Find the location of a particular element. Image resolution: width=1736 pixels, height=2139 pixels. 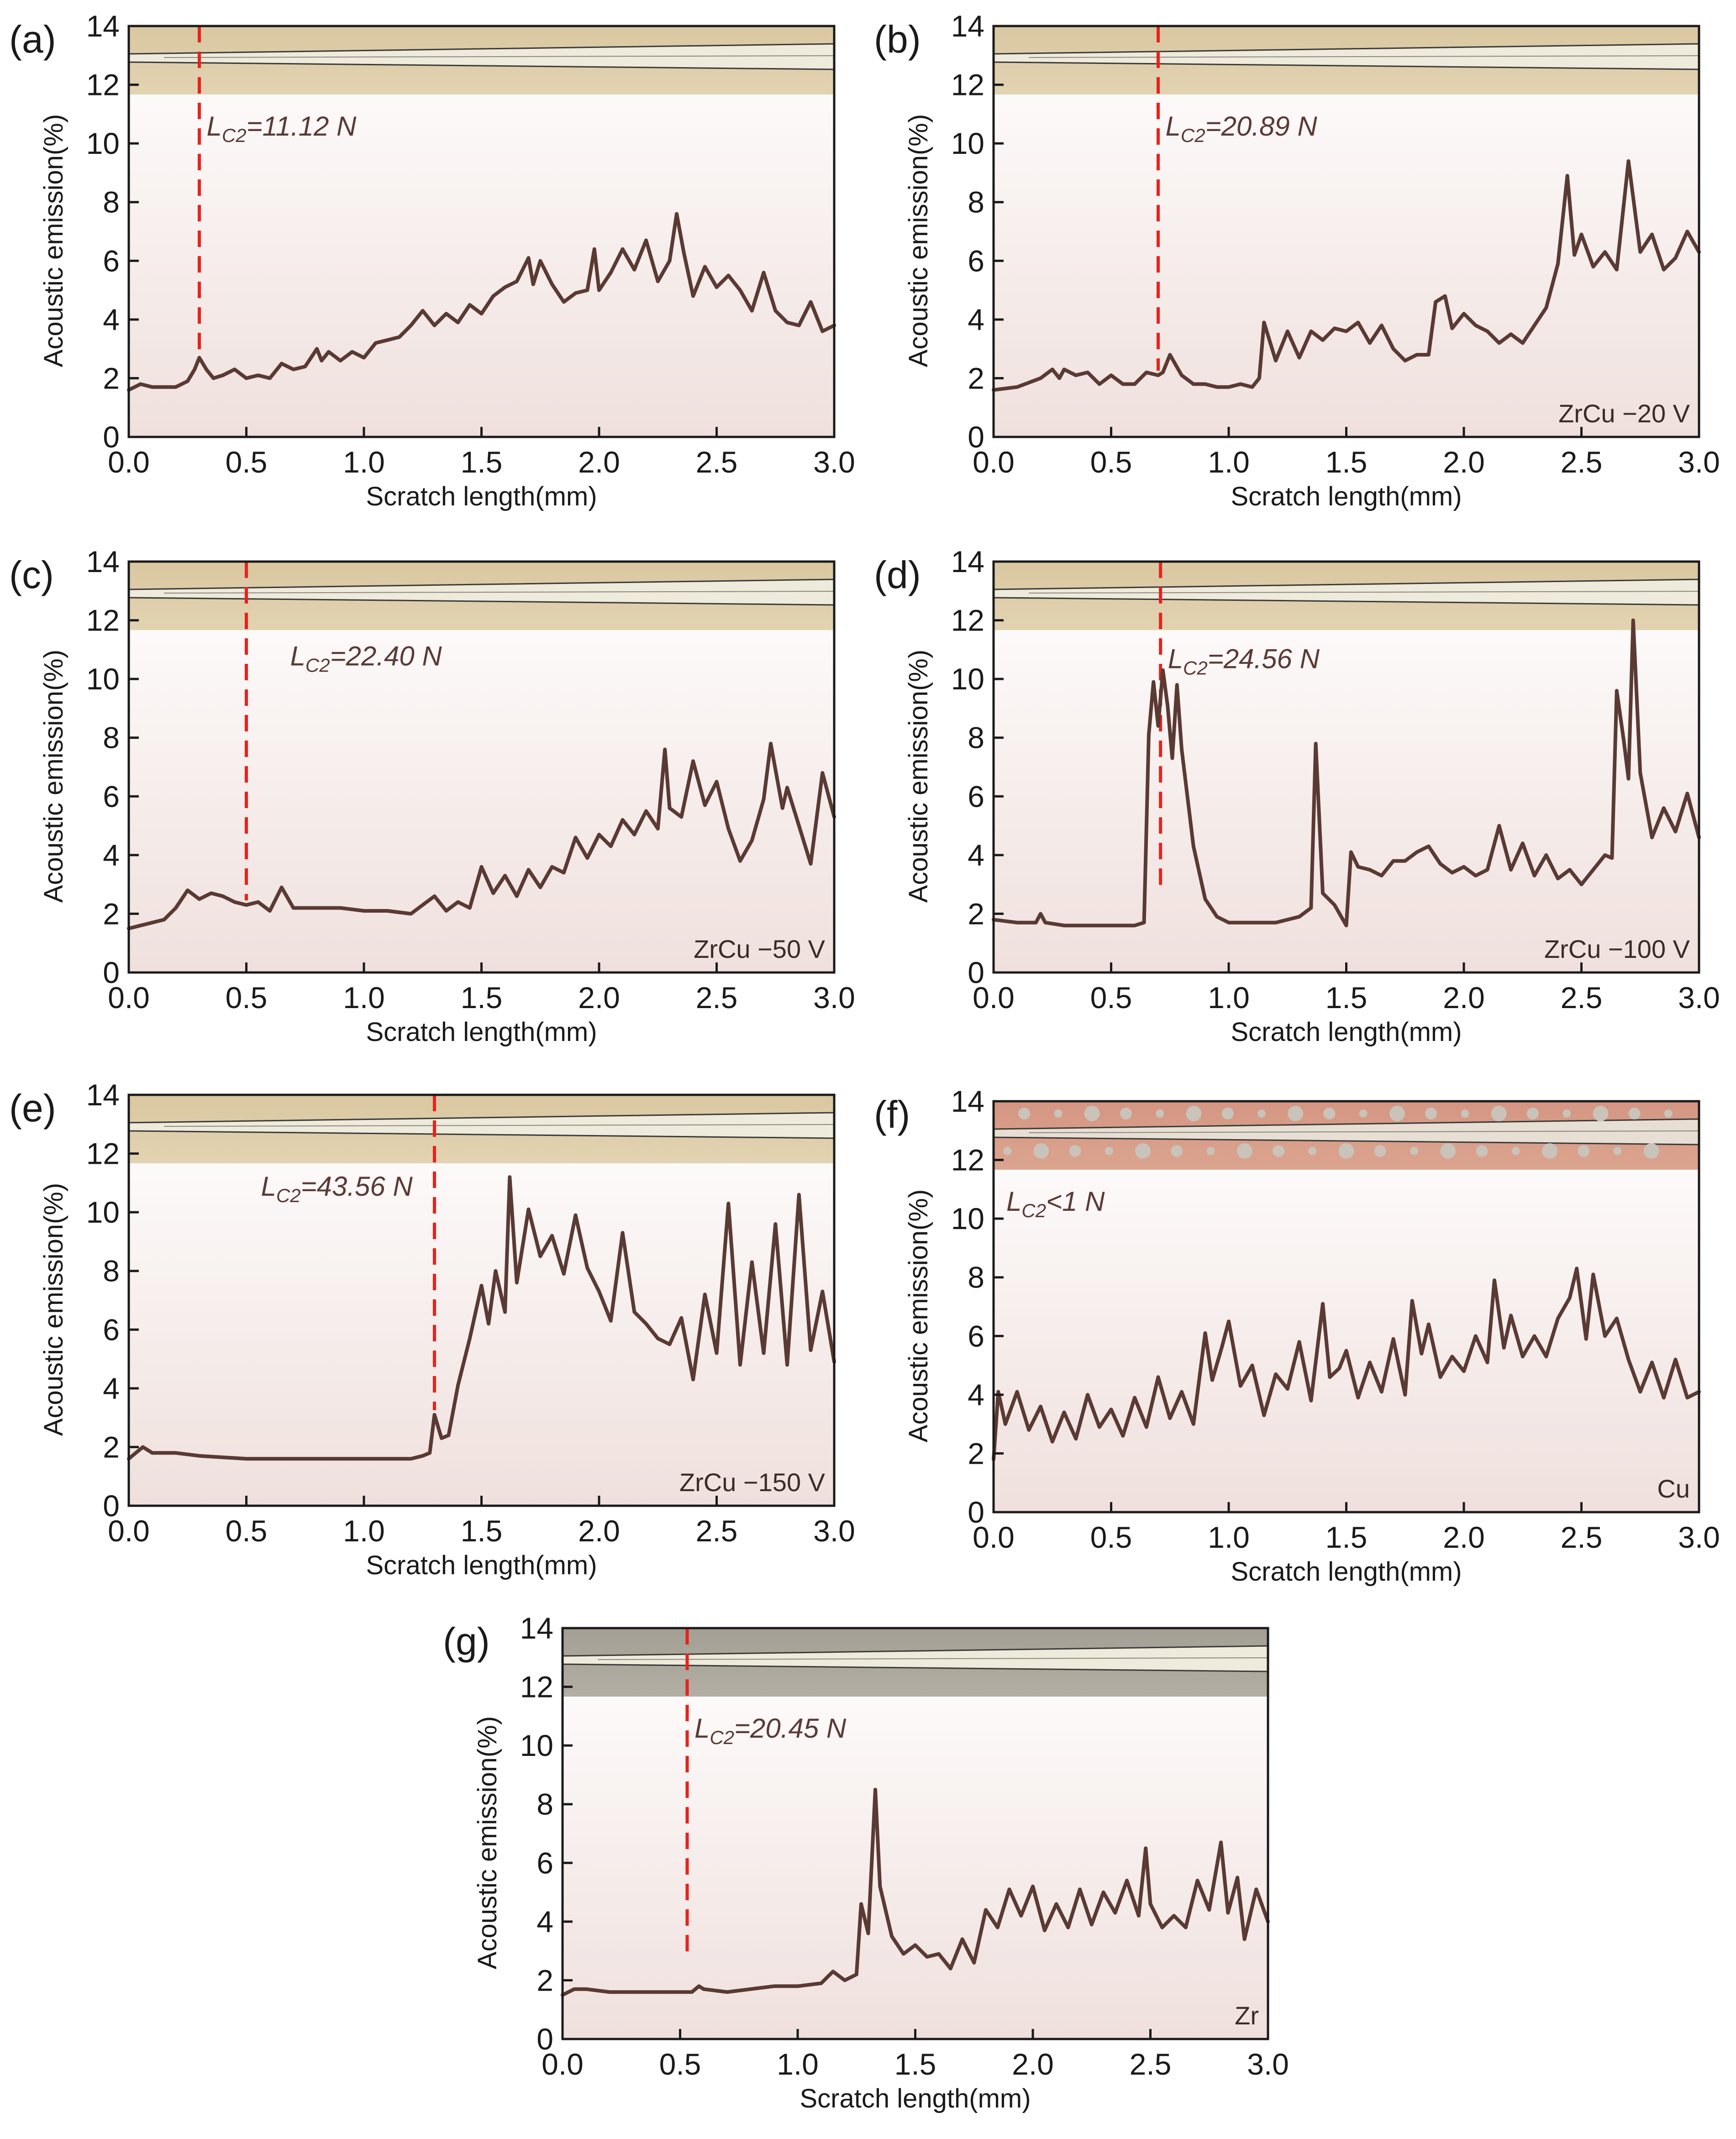

panel-label: (a) is located at coordinates (32, 39).